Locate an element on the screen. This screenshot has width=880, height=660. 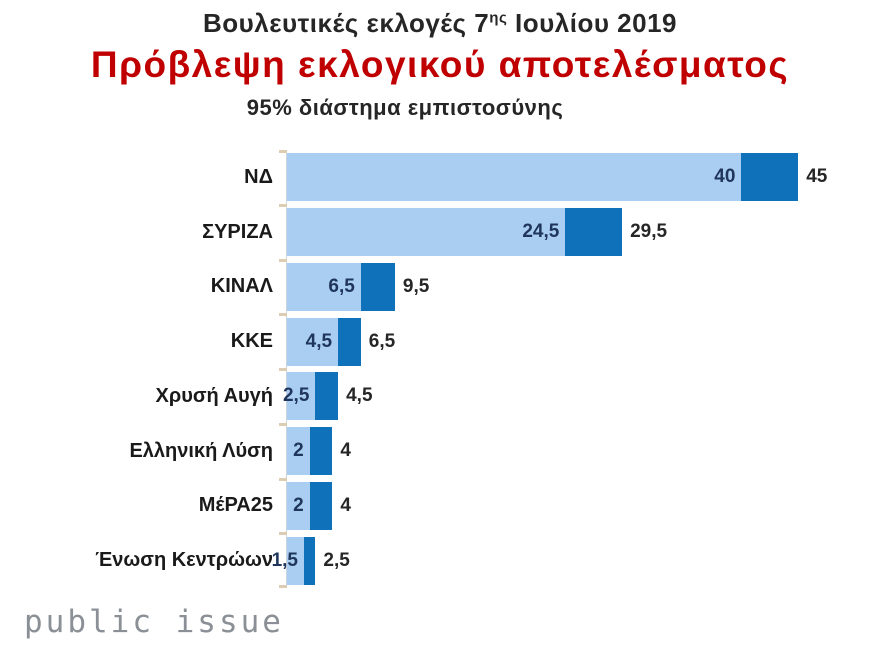
bar-track: 2,5 4,5 is located at coordinates (581, 396).